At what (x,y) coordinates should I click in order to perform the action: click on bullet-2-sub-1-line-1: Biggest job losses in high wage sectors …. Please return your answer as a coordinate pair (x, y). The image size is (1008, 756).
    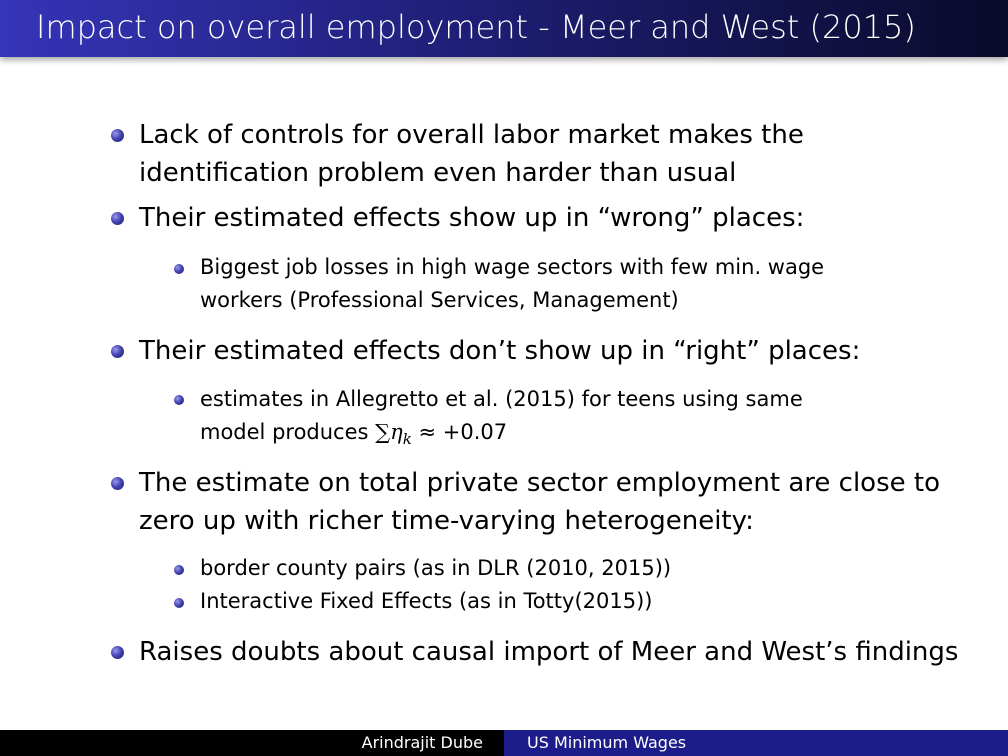
    Looking at the image, I should click on (512, 267).